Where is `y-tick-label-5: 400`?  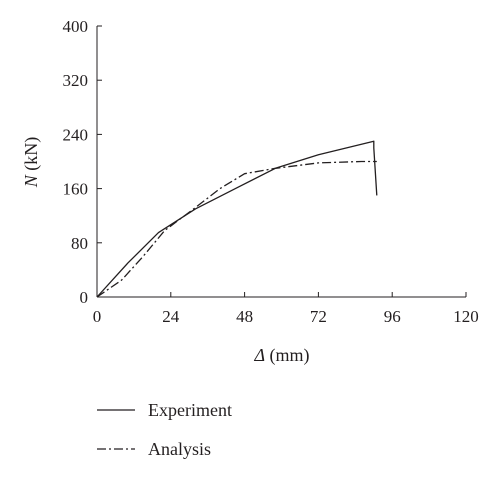
y-tick-label-5: 400 is located at coordinates (76, 26).